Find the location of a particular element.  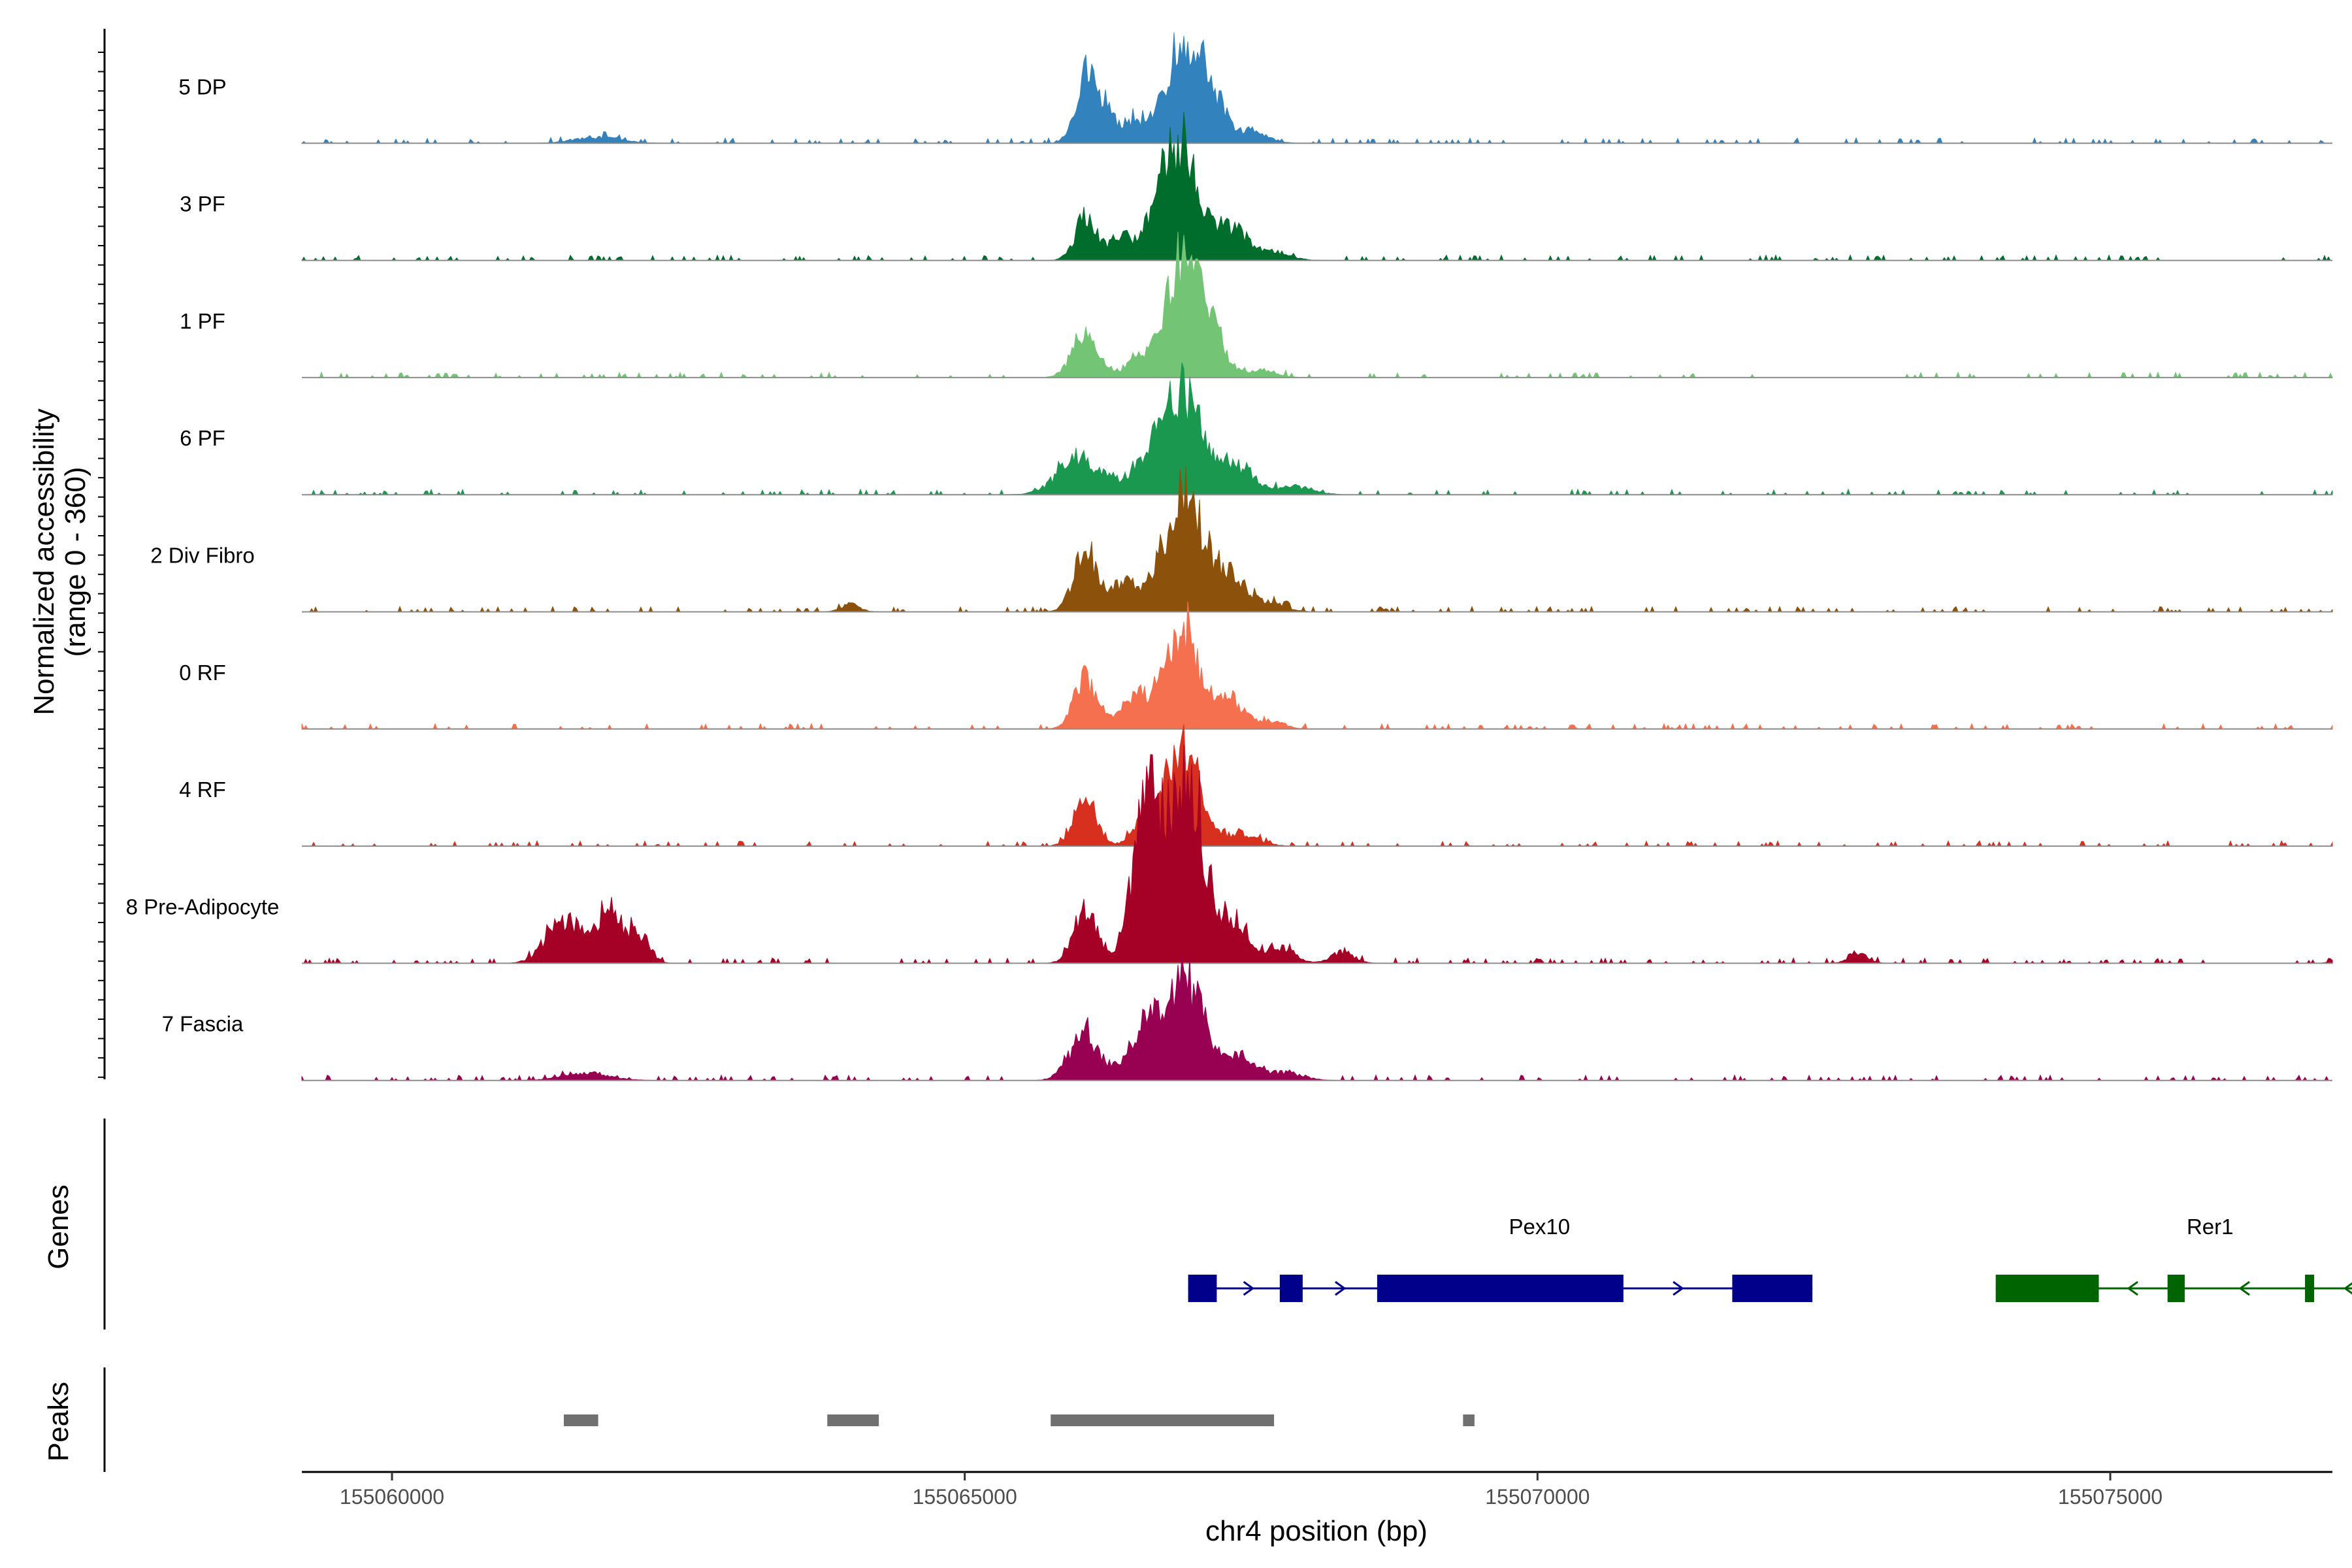

coverage-track: 7 Fascia is located at coordinates (1247, 1018).